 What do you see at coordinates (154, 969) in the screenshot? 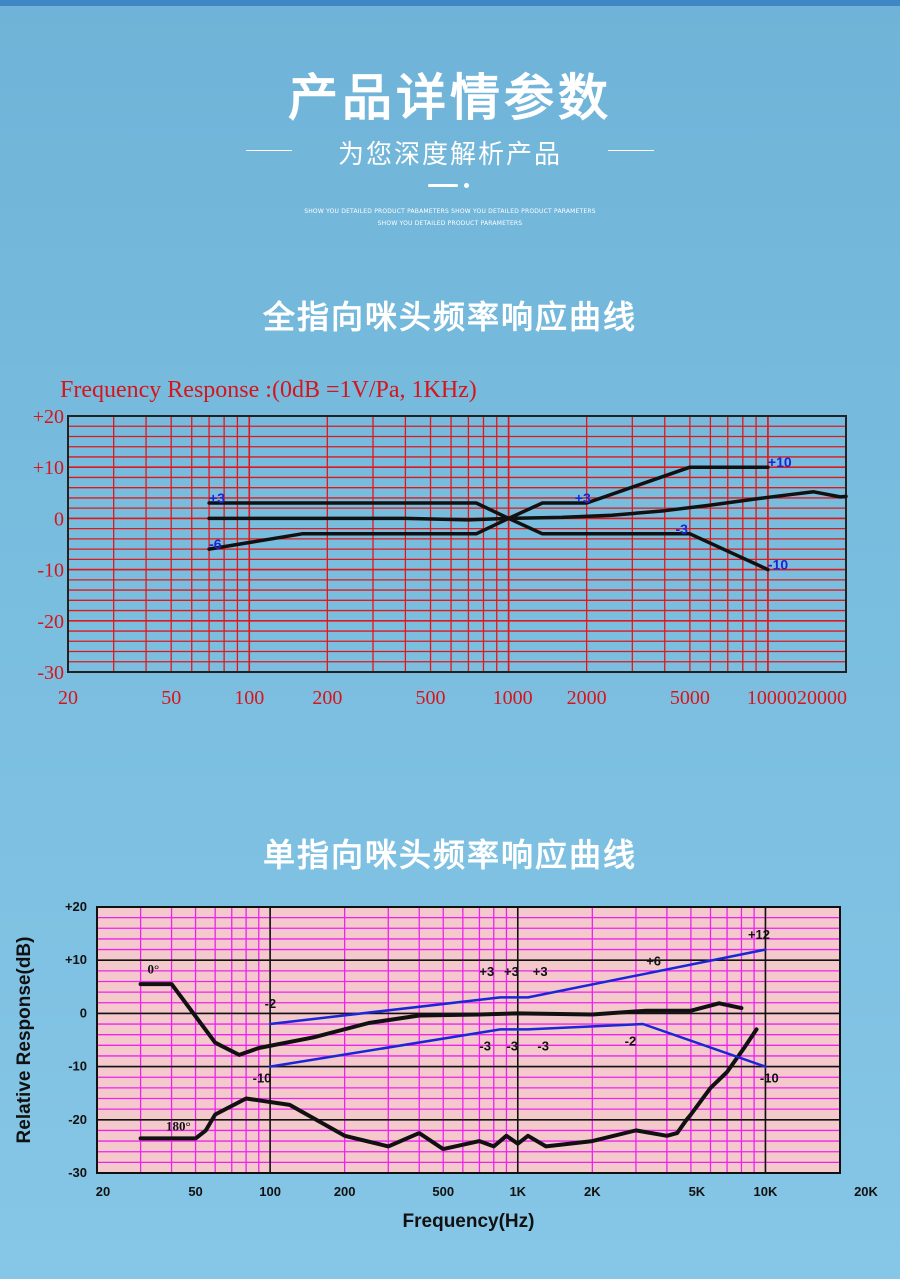
I see `uni-annotation: 0°` at bounding box center [154, 969].